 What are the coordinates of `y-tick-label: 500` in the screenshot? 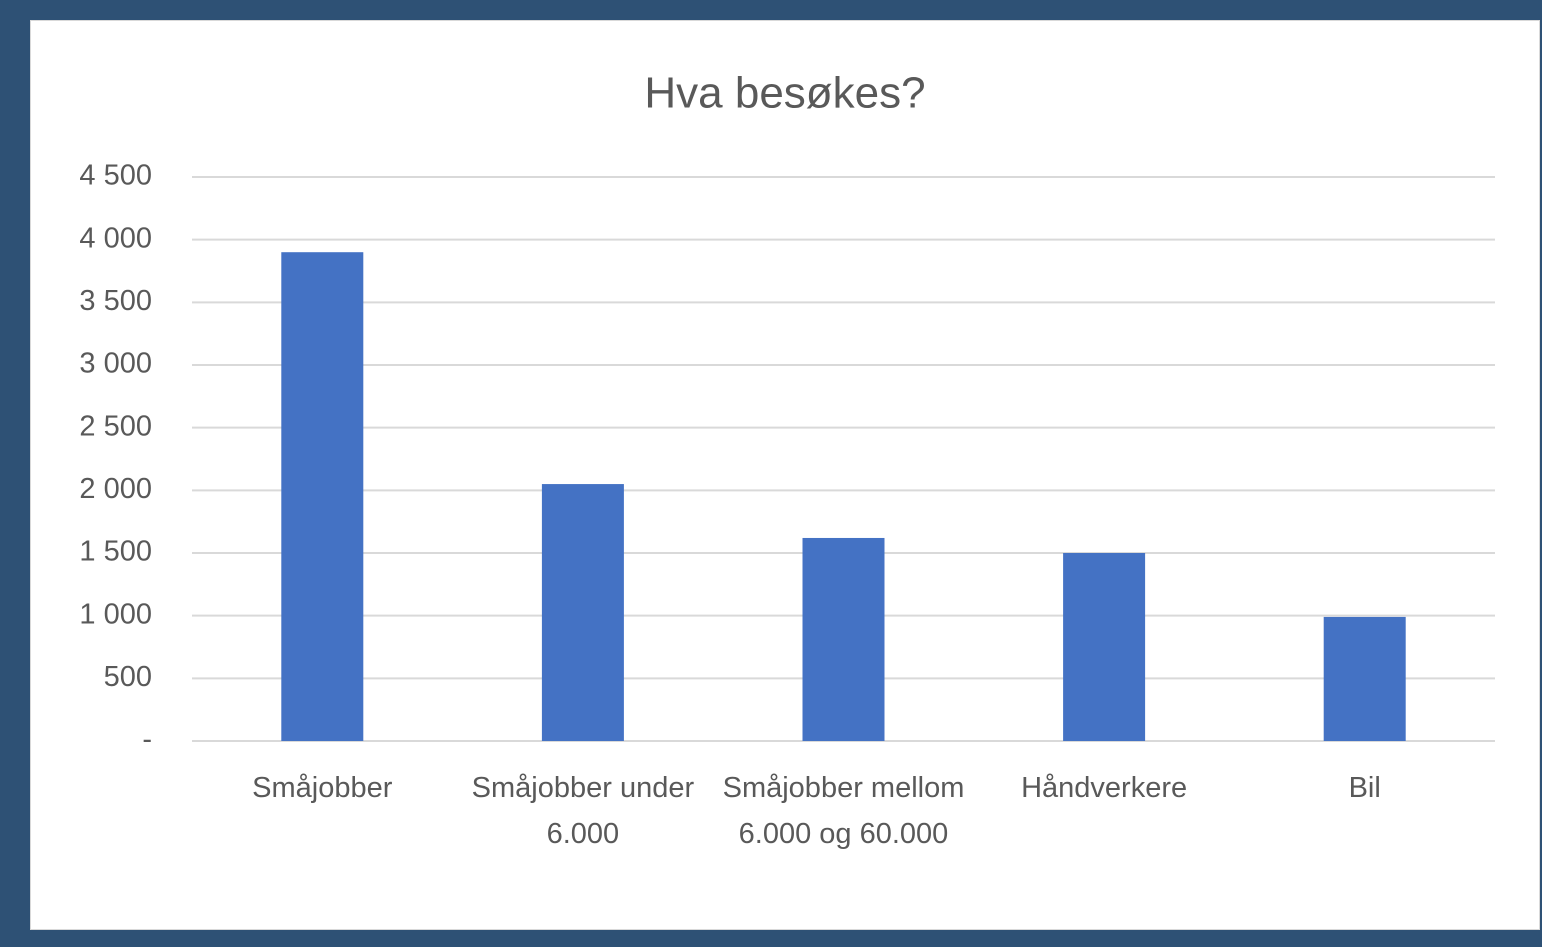 It's located at (128, 677).